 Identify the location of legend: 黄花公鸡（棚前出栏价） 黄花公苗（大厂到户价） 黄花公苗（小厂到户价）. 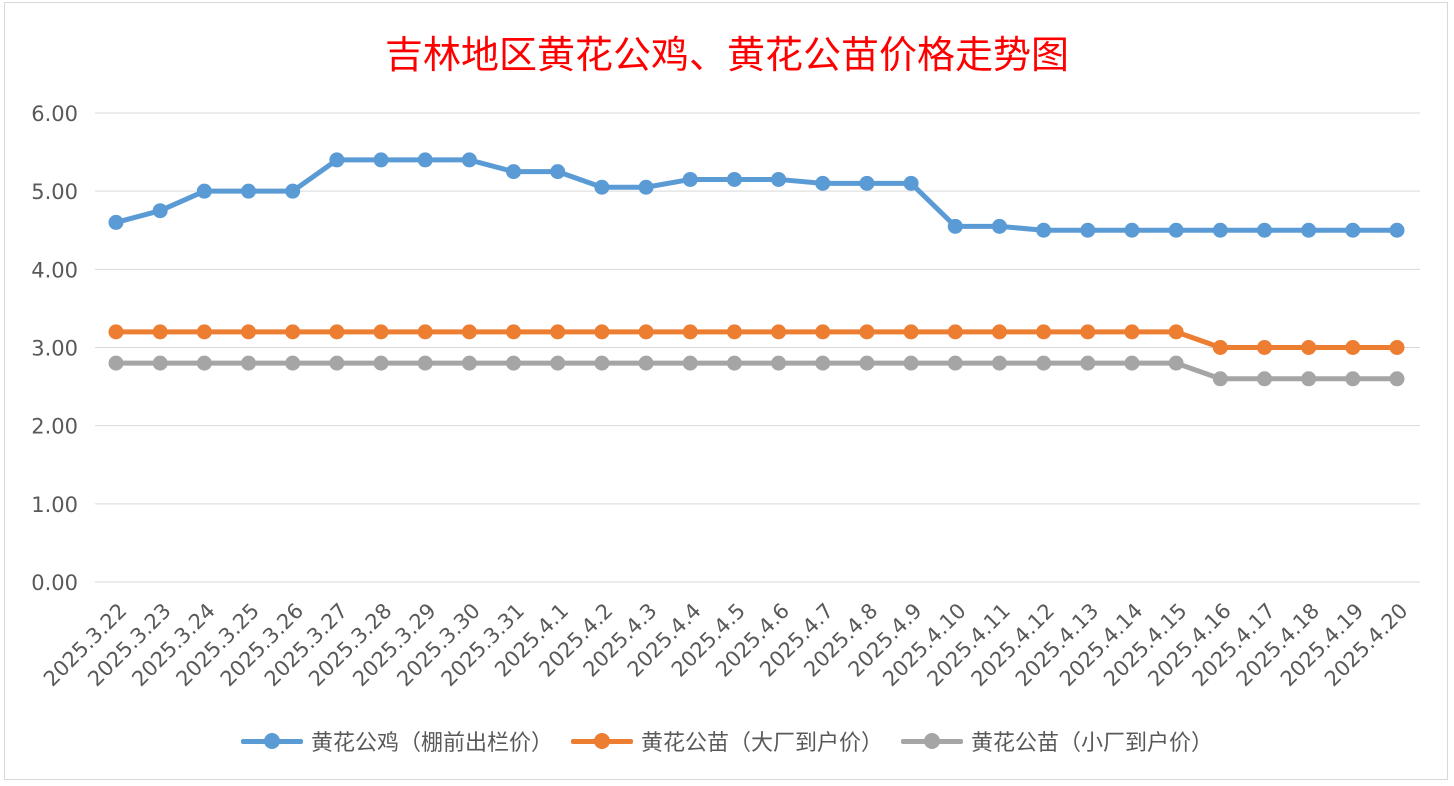
(727, 741).